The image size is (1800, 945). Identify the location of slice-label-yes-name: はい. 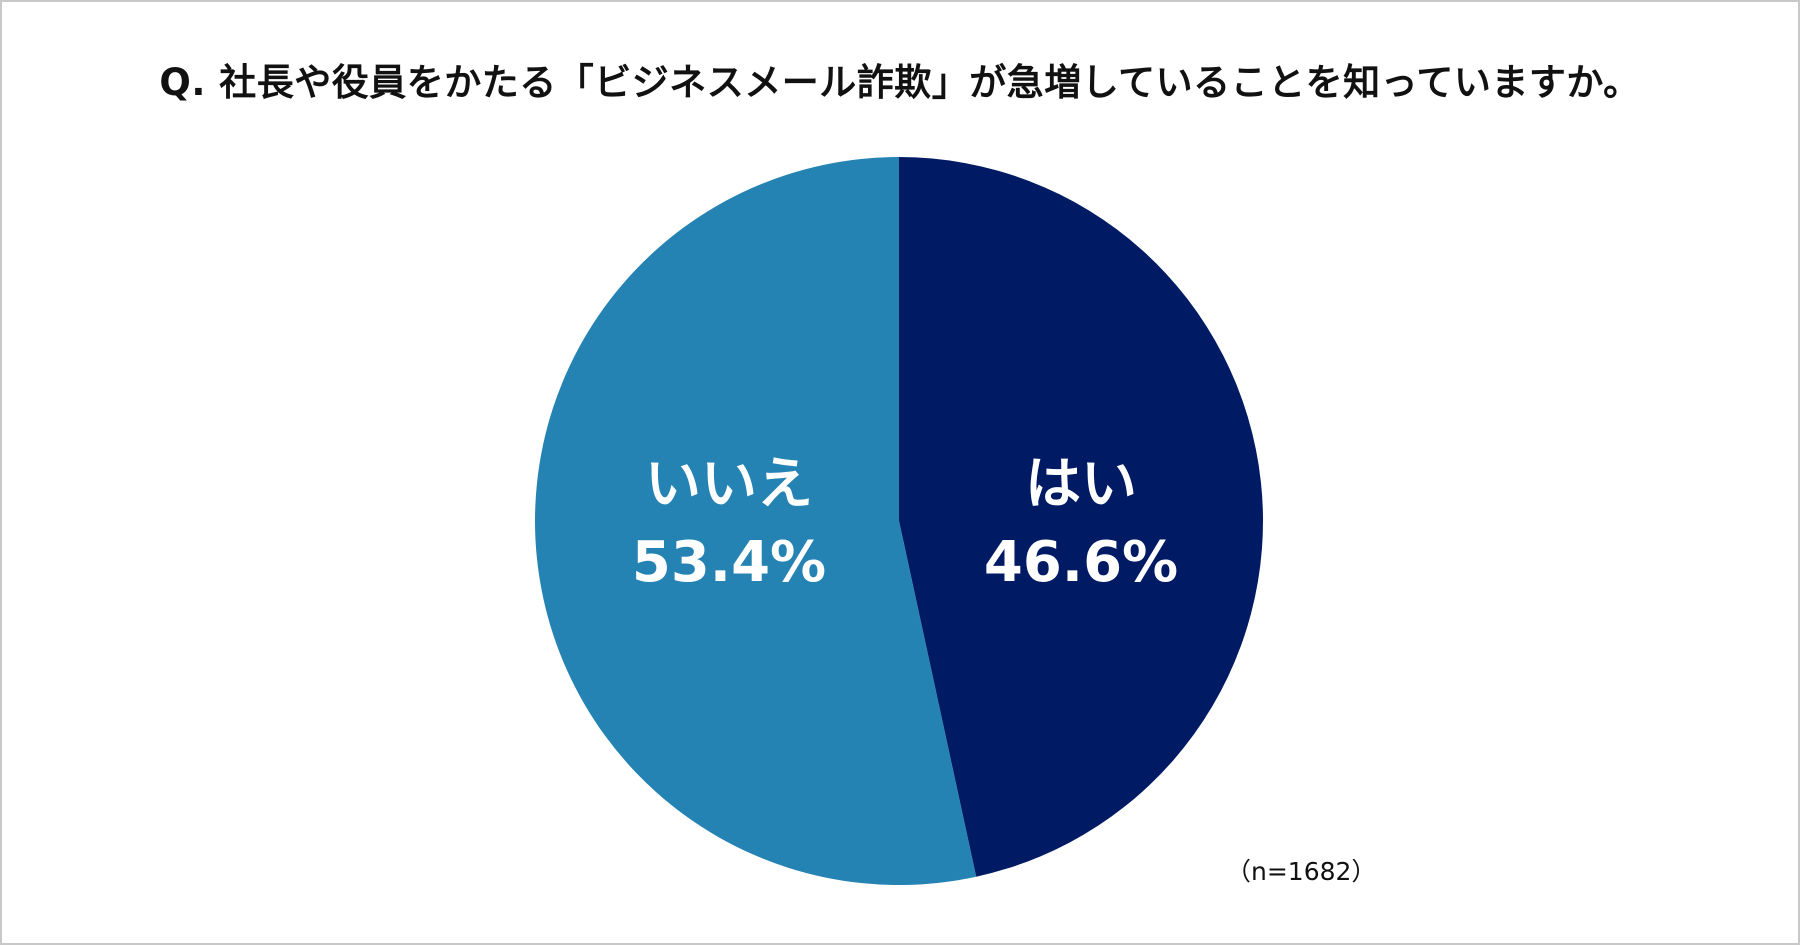
(1081, 484).